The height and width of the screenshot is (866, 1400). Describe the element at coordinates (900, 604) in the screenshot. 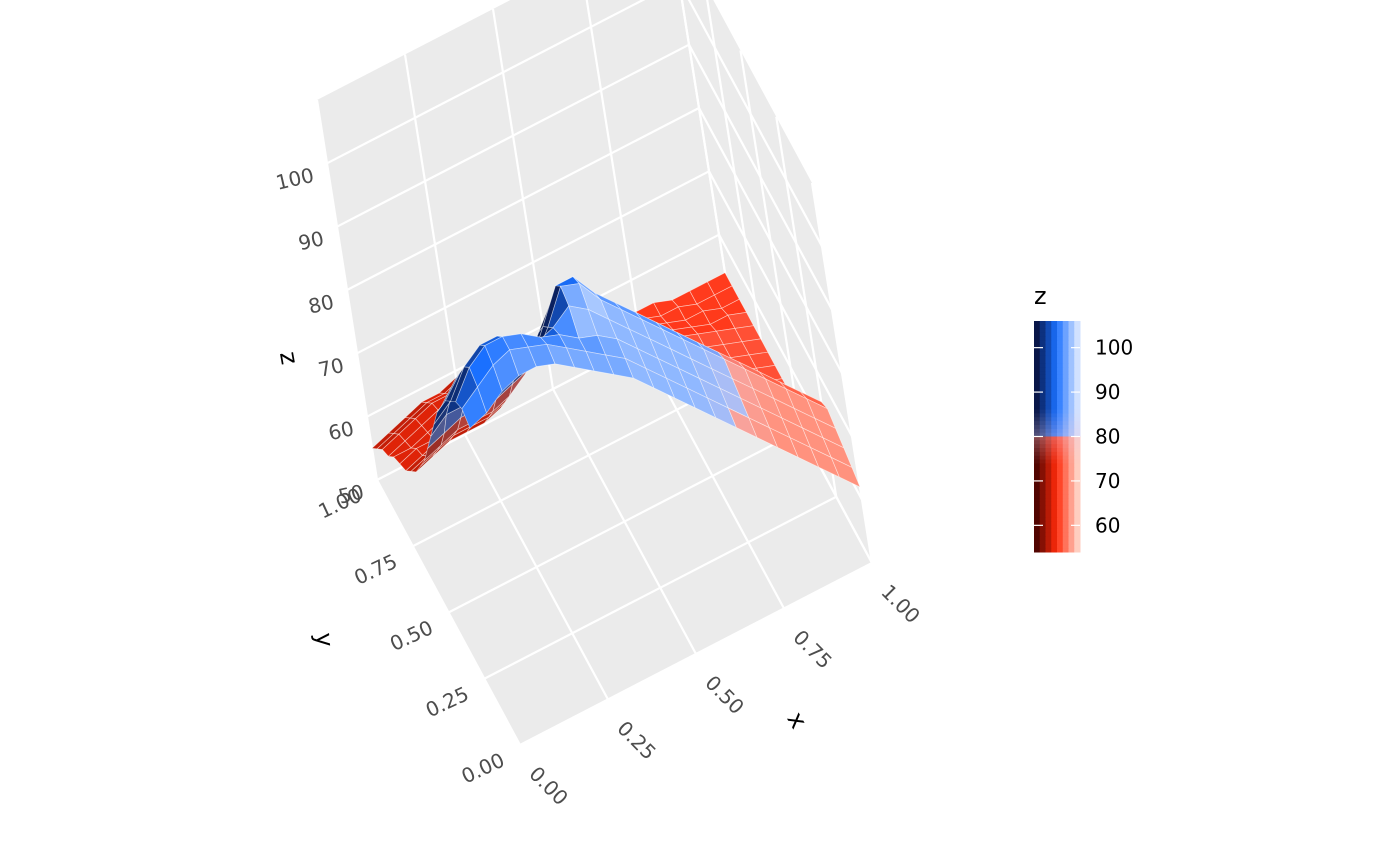

I see `x-tick-label: 1.00` at that location.